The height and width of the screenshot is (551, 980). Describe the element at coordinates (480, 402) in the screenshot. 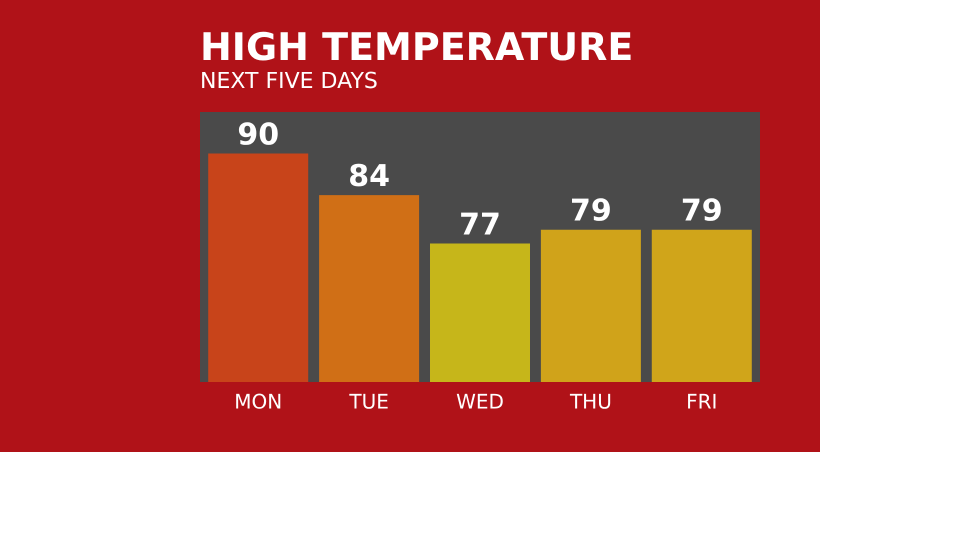

I see `x-tick-label: WED` at that location.